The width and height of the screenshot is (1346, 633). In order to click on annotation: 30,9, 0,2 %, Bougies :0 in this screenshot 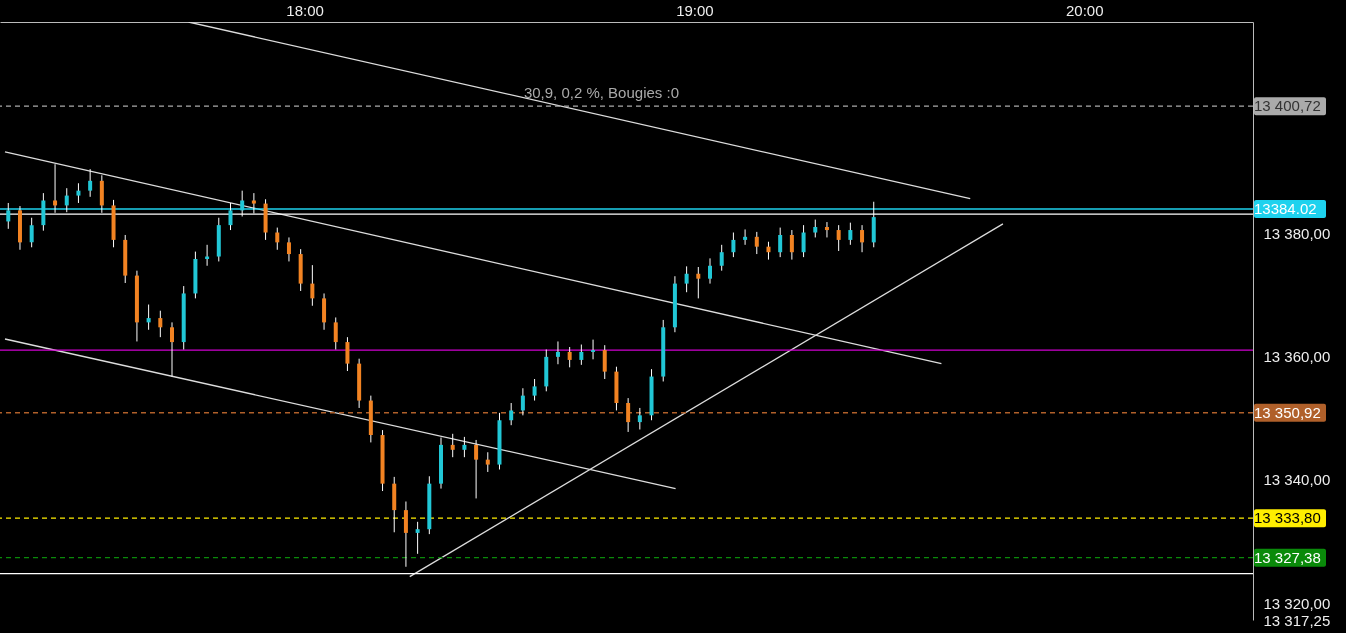, I will do `click(601, 92)`.